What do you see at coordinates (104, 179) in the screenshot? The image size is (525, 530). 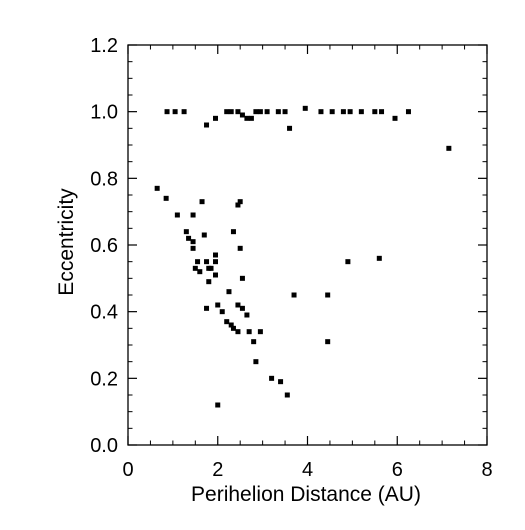 I see `y-tick-label: 0.8` at bounding box center [104, 179].